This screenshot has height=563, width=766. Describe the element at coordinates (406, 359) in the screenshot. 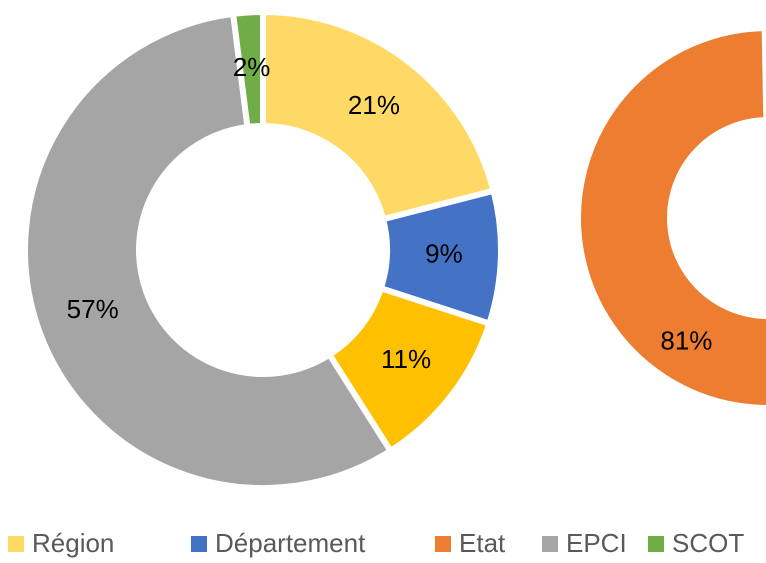

I see `data-label: 11%` at that location.